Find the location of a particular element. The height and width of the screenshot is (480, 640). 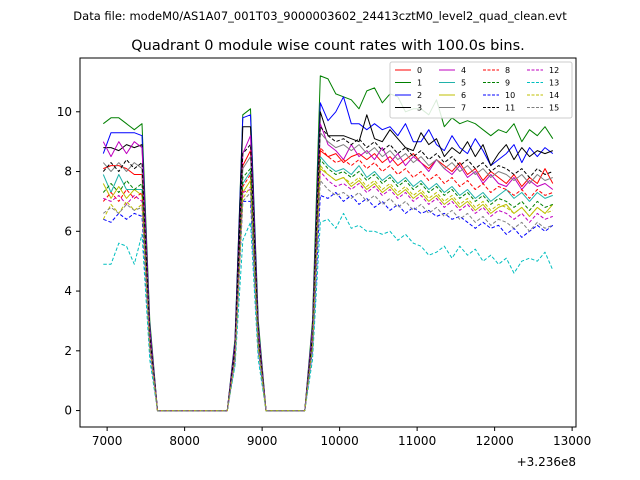

legend-label-2: 2 is located at coordinates (419, 95).